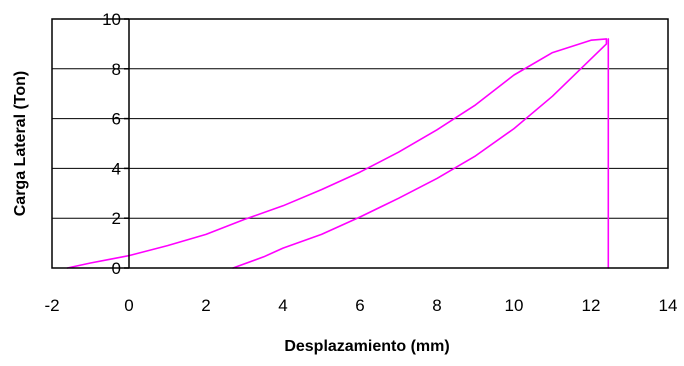  What do you see at coordinates (116, 69) in the screenshot?
I see `y-tick-label: 8` at bounding box center [116, 69].